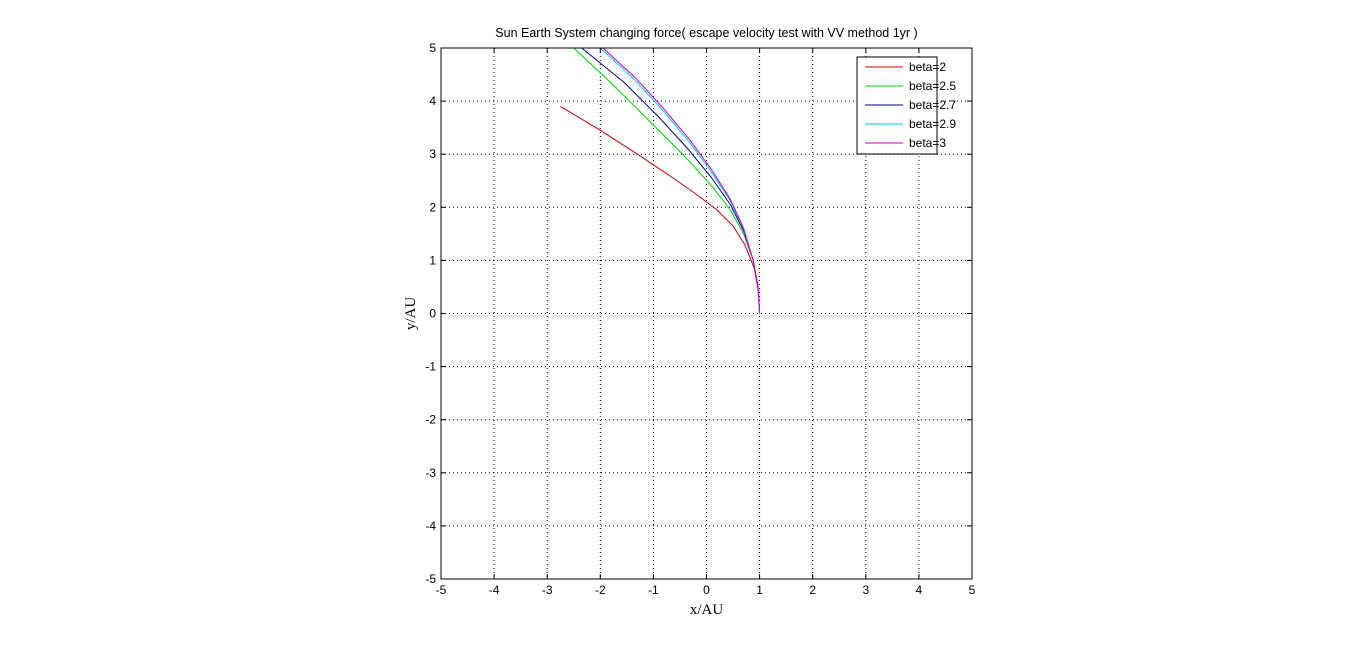  What do you see at coordinates (430, 579) in the screenshot?
I see `y-tick-label: -5` at bounding box center [430, 579].